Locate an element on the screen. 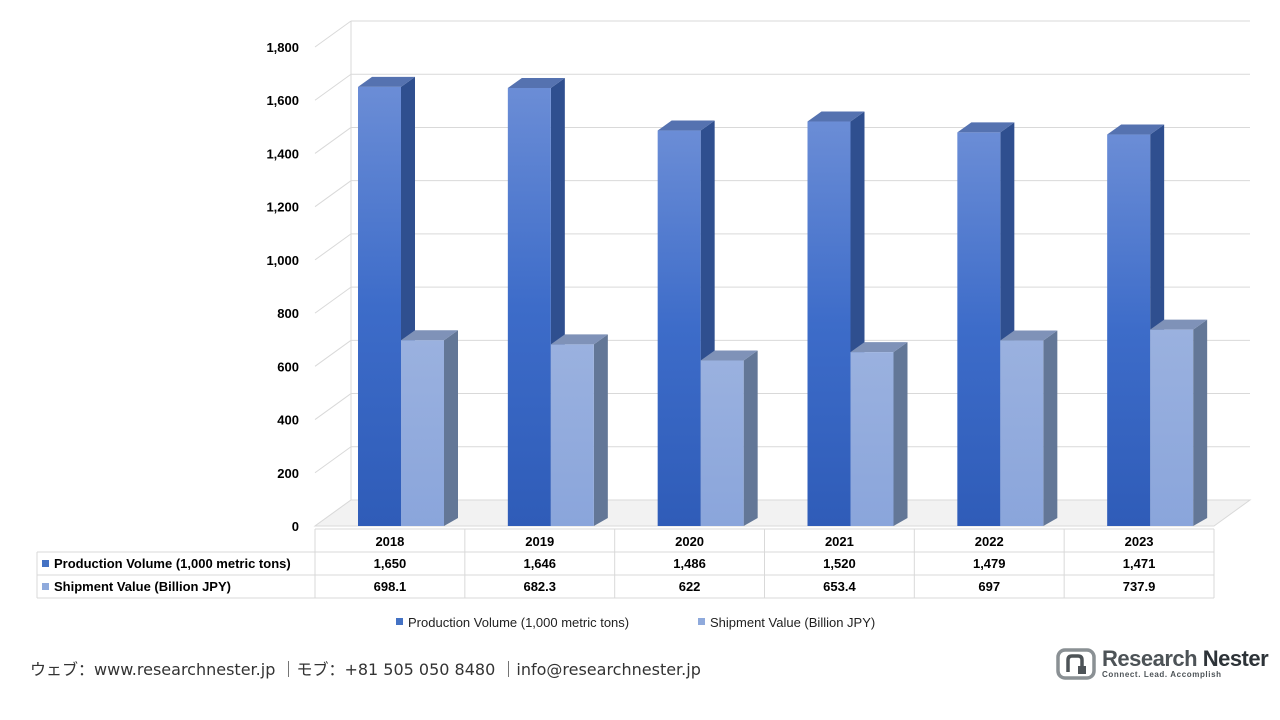 The width and height of the screenshot is (1280, 720). logo-name: Research Nester is located at coordinates (1185, 659).